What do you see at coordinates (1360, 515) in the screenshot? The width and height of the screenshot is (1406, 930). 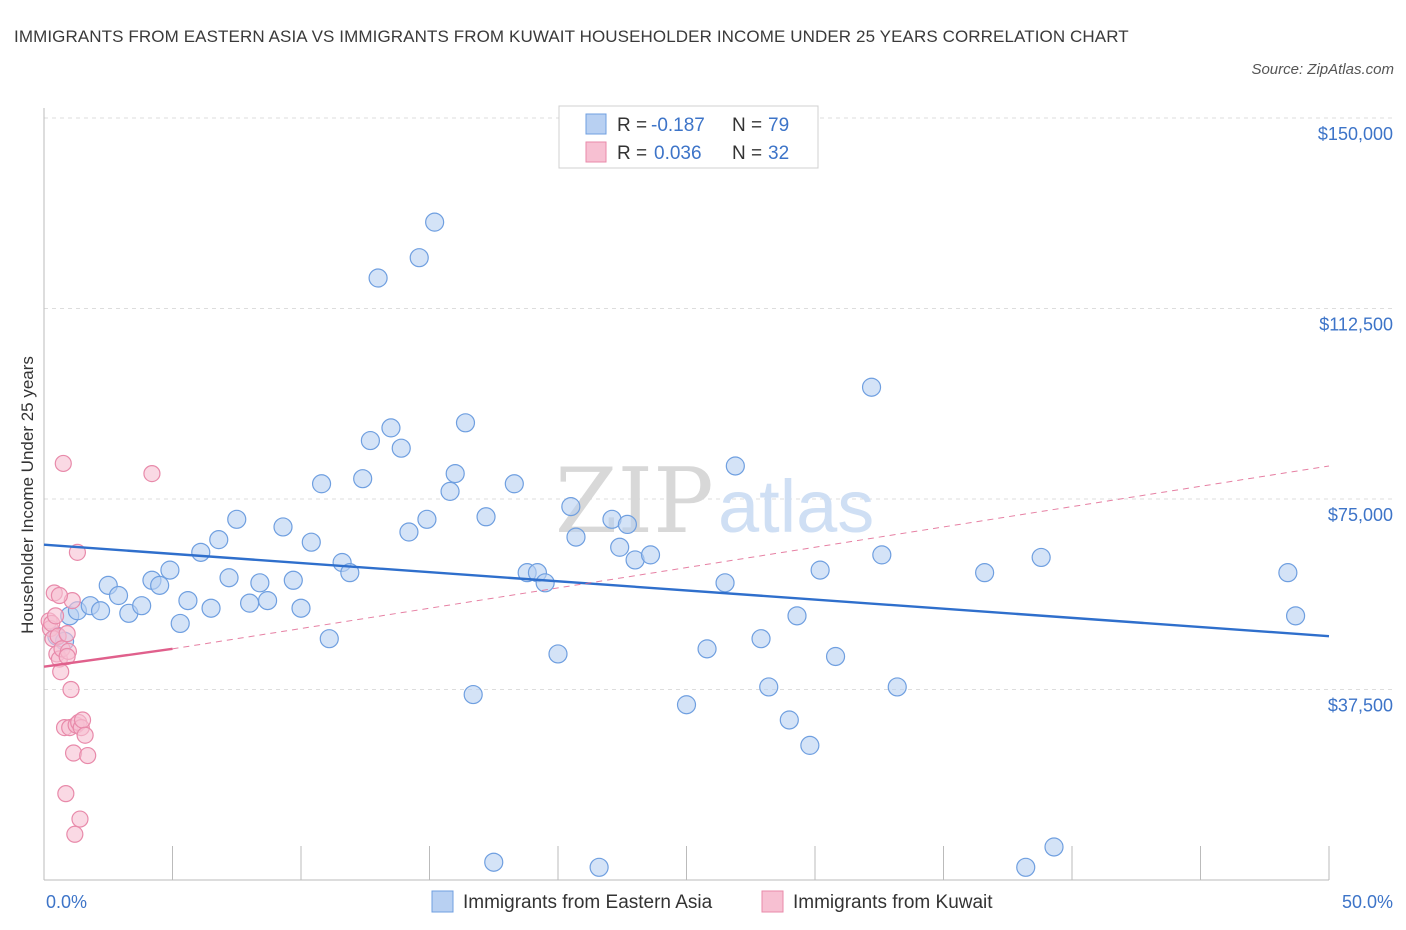 I see `y-tick-label: $75,000` at bounding box center [1360, 515].